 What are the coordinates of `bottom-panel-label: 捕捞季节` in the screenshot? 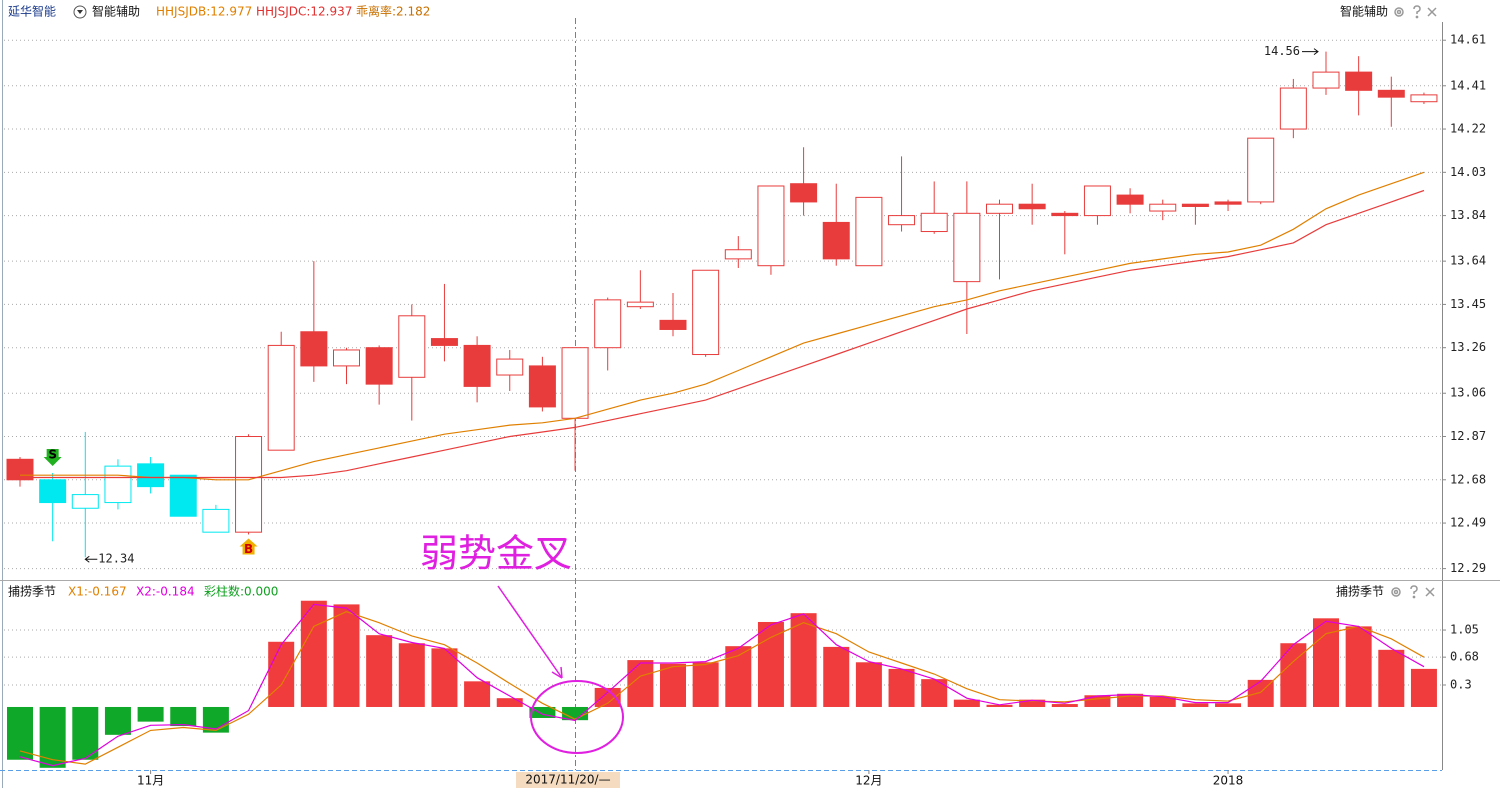 It's located at (1360, 591).